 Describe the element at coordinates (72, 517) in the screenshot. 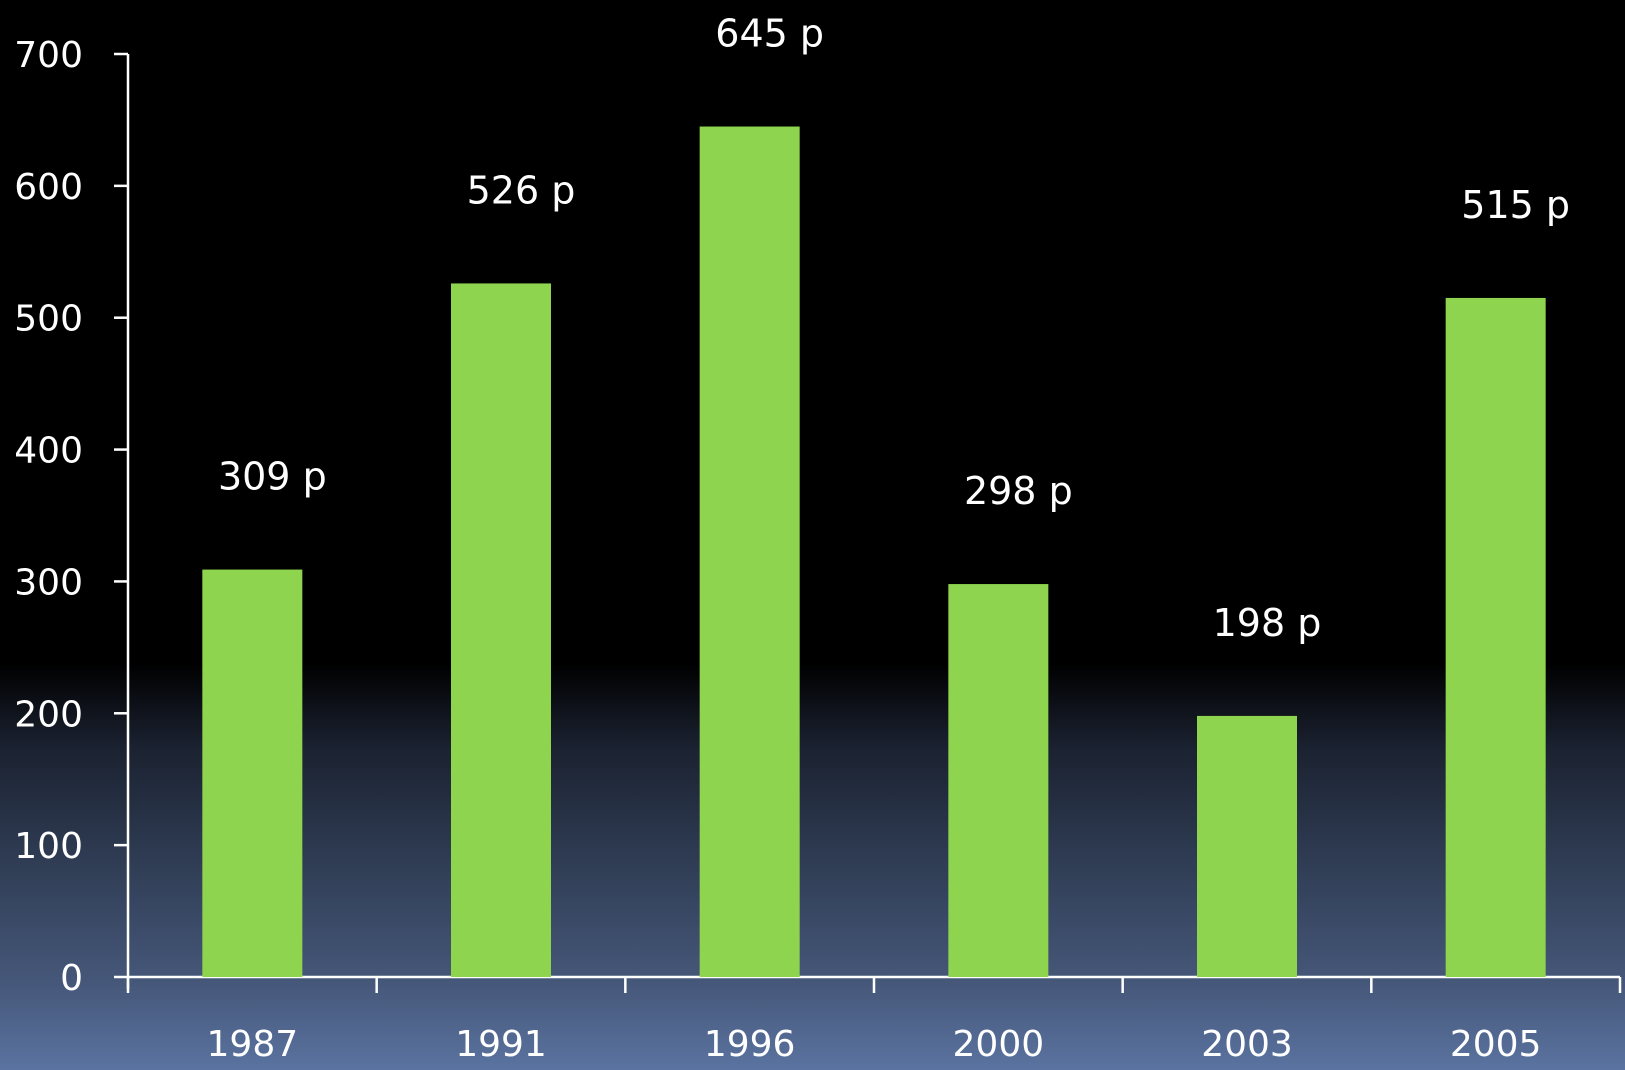

I see `y-axis: 0 100 200 300 400 500 600 700` at that location.